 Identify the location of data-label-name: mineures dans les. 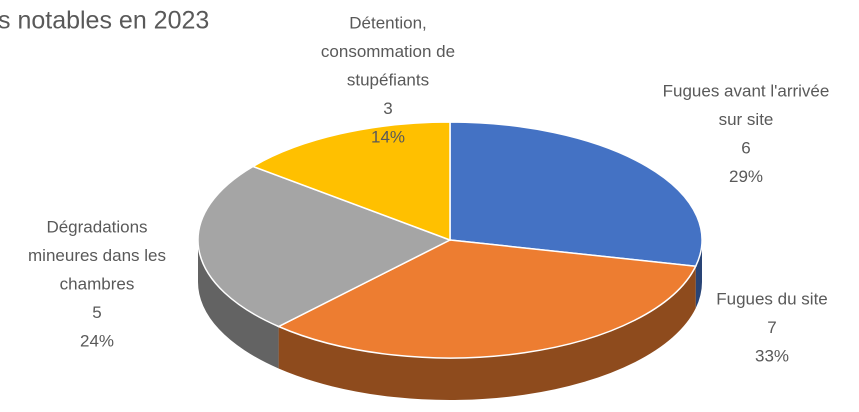
(97, 255).